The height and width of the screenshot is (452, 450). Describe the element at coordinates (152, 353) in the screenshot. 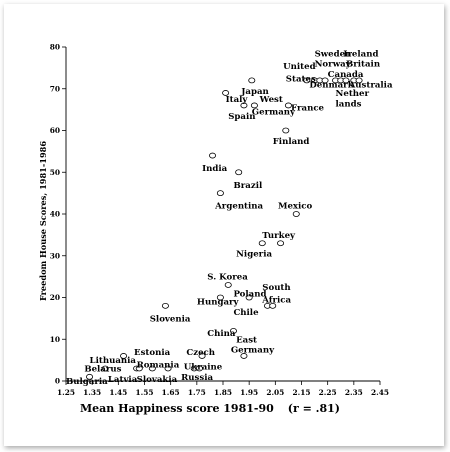

I see `point-label: Estonia` at that location.